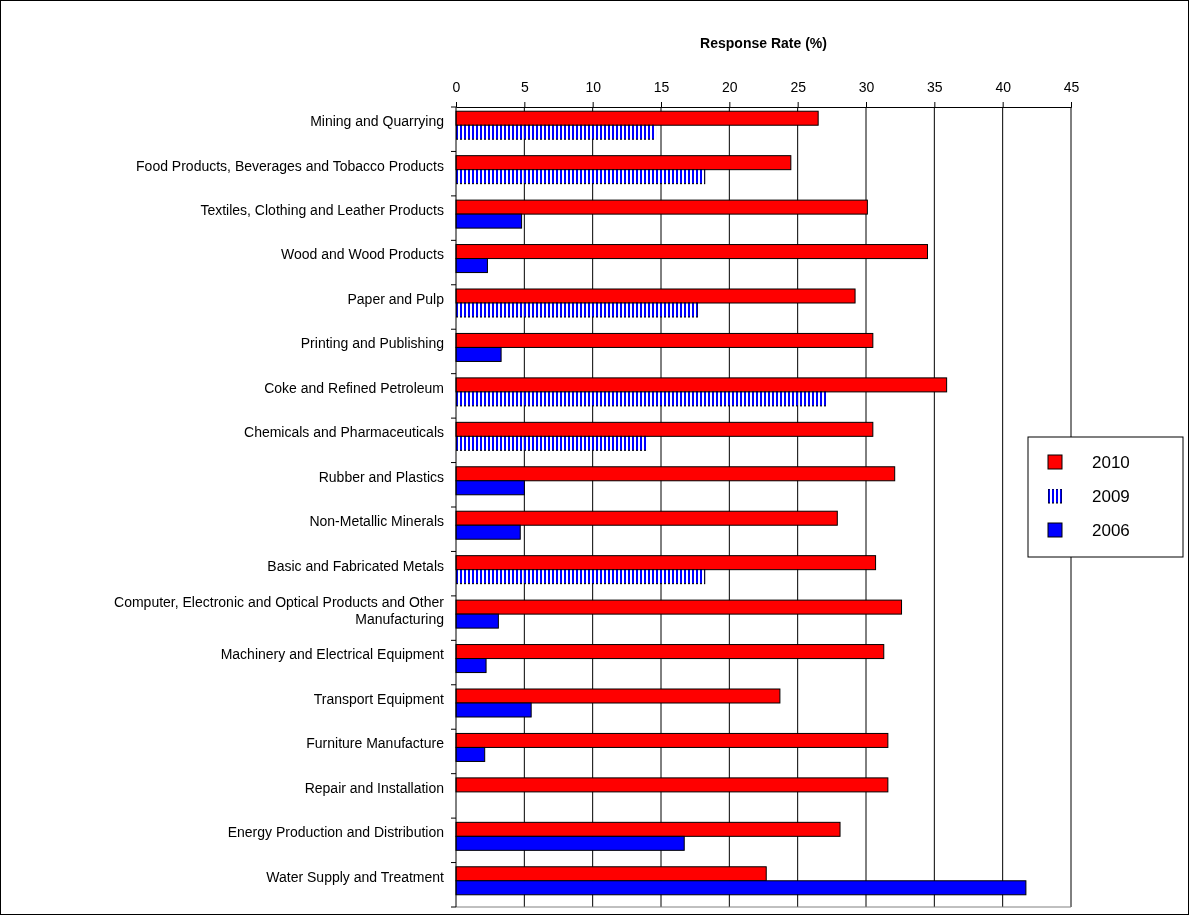  What do you see at coordinates (1111, 462) in the screenshot?
I see `legend-label: 2010` at bounding box center [1111, 462].